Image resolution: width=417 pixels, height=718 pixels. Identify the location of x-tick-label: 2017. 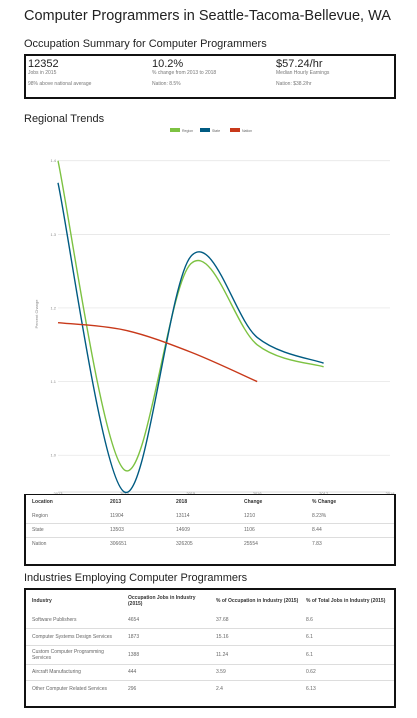
(324, 493).